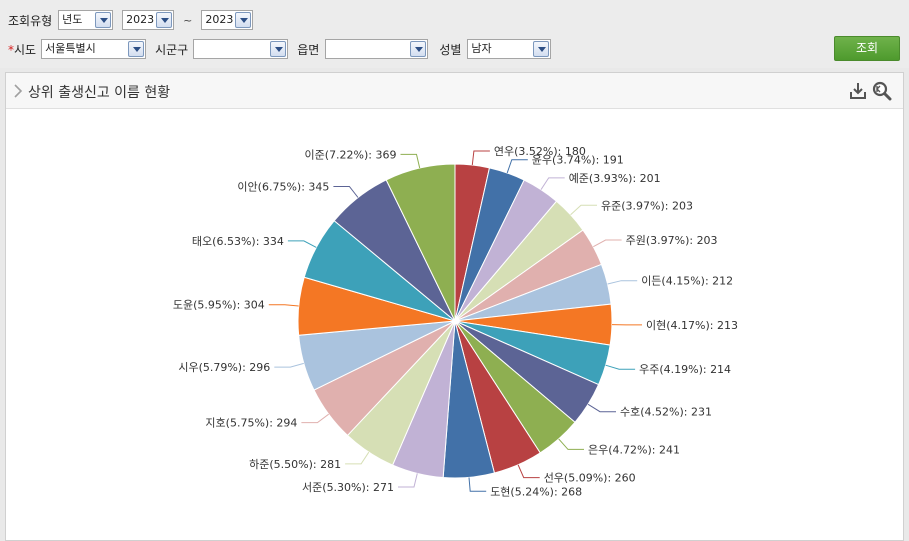 Image resolution: width=909 pixels, height=541 pixels. Describe the element at coordinates (454, 34) in the screenshot. I see `filter-bar: 조회유형 년도 2023 ~ 2023 *시도 서울특별시 시군구 읍면` at that location.